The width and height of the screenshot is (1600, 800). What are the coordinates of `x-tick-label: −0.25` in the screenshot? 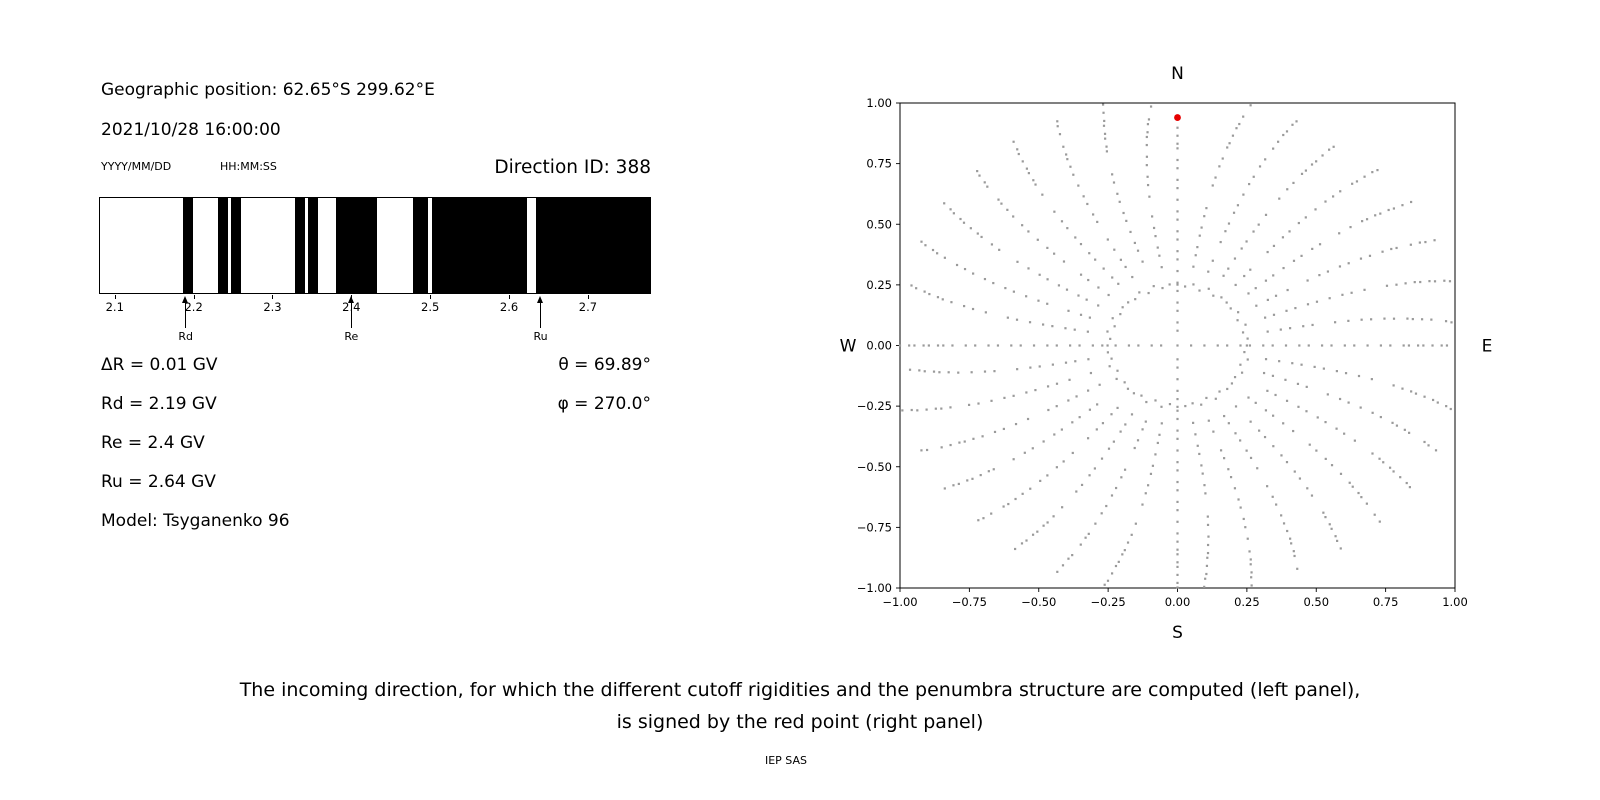 It's located at (1108, 602).